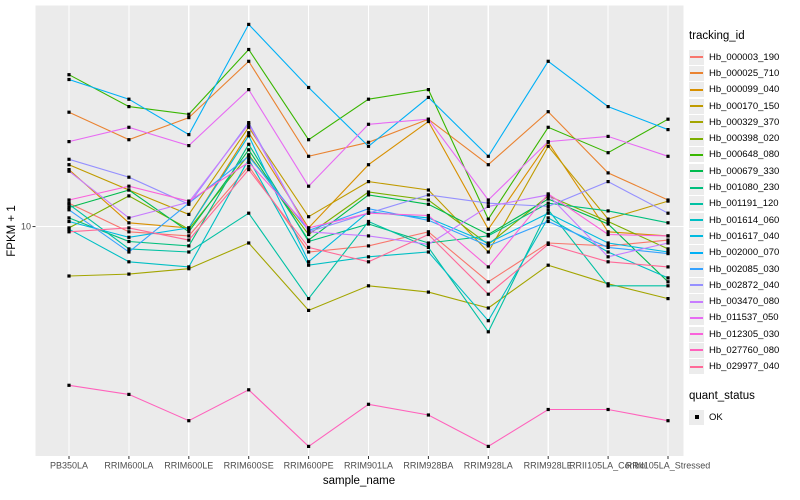  I want to click on legend-entry-label: Hb_000648_080, so click(744, 155).